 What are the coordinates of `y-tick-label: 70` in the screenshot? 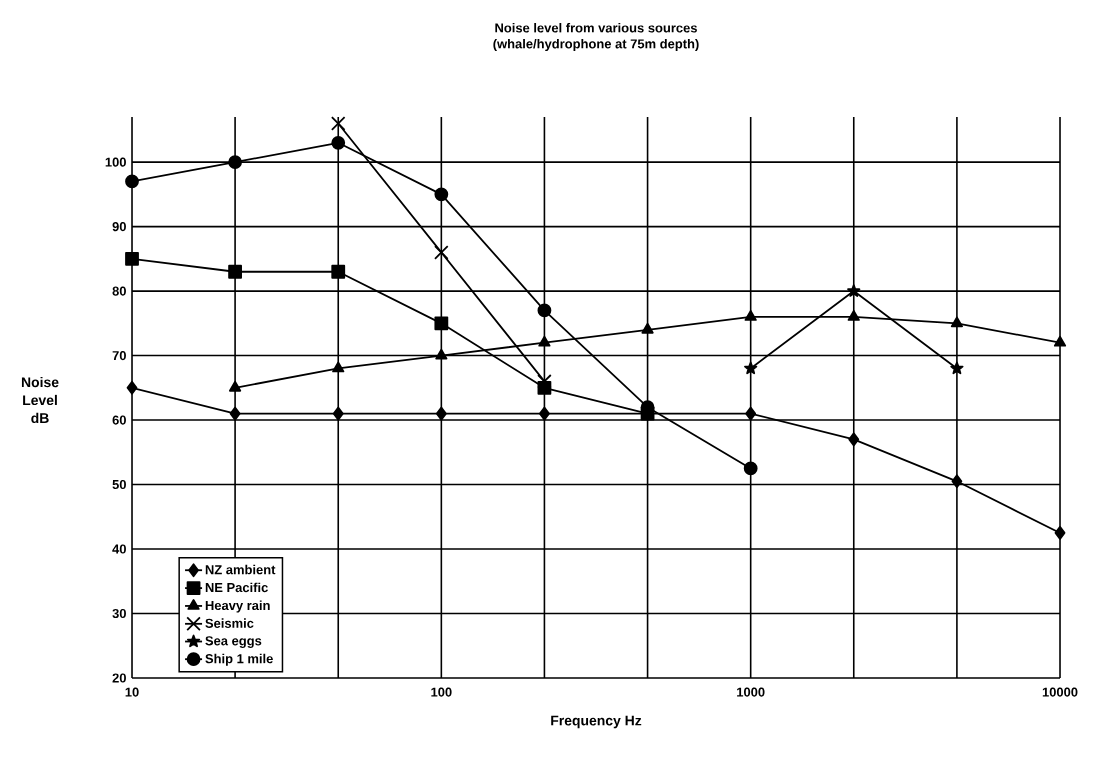 It's located at (119, 355).